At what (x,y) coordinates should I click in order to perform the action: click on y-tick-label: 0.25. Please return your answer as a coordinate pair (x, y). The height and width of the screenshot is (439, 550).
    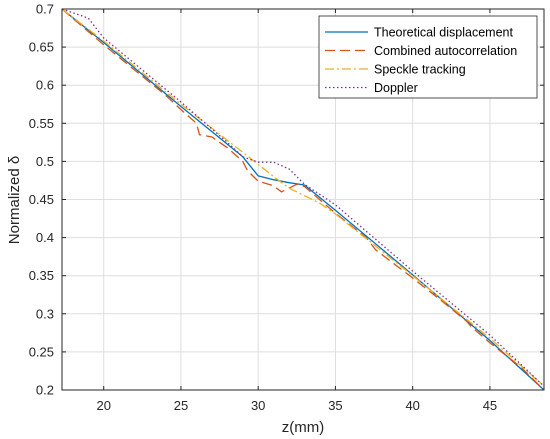
    Looking at the image, I should click on (41, 351).